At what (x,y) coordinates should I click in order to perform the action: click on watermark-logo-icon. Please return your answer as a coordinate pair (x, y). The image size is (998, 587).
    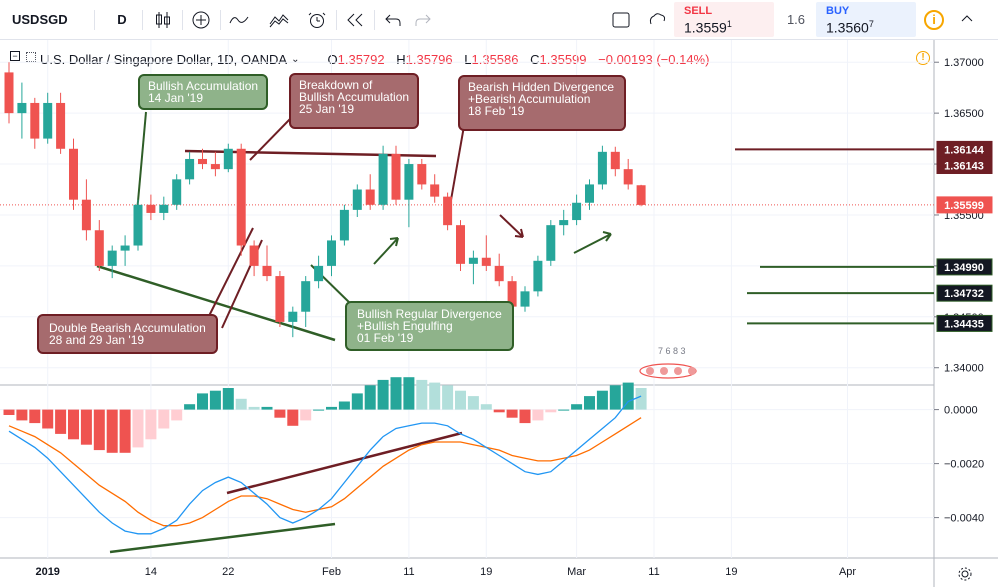
    Looking at the image, I should click on (668, 371).